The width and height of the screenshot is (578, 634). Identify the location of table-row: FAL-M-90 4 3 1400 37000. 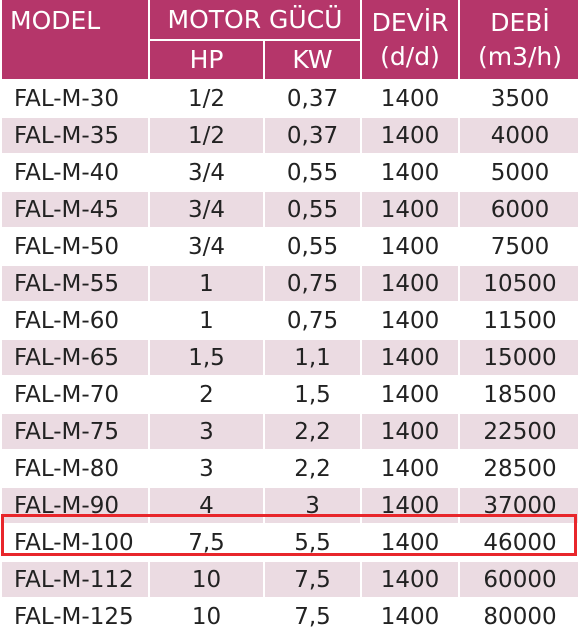
(290, 504).